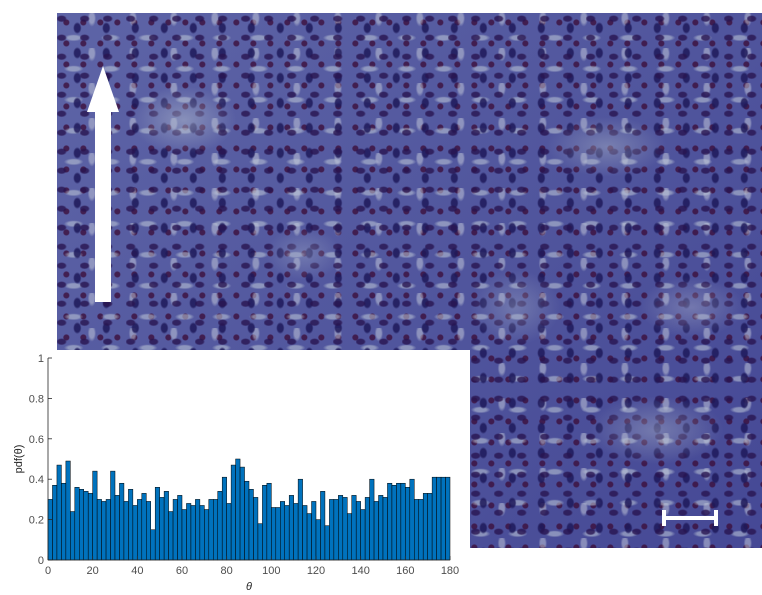  I want to click on bar-series, so click(249, 509).